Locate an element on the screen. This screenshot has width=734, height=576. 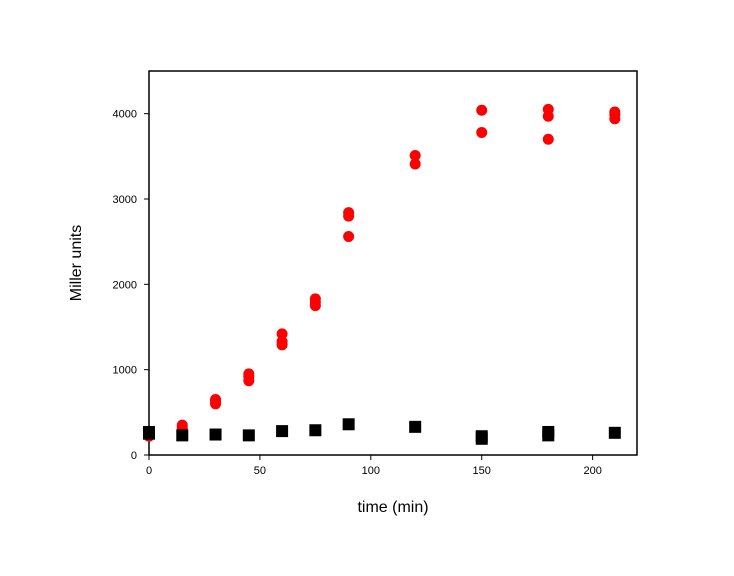
y-axis-ticks: 0 1000 2000 3000 4000 is located at coordinates (131, 285).